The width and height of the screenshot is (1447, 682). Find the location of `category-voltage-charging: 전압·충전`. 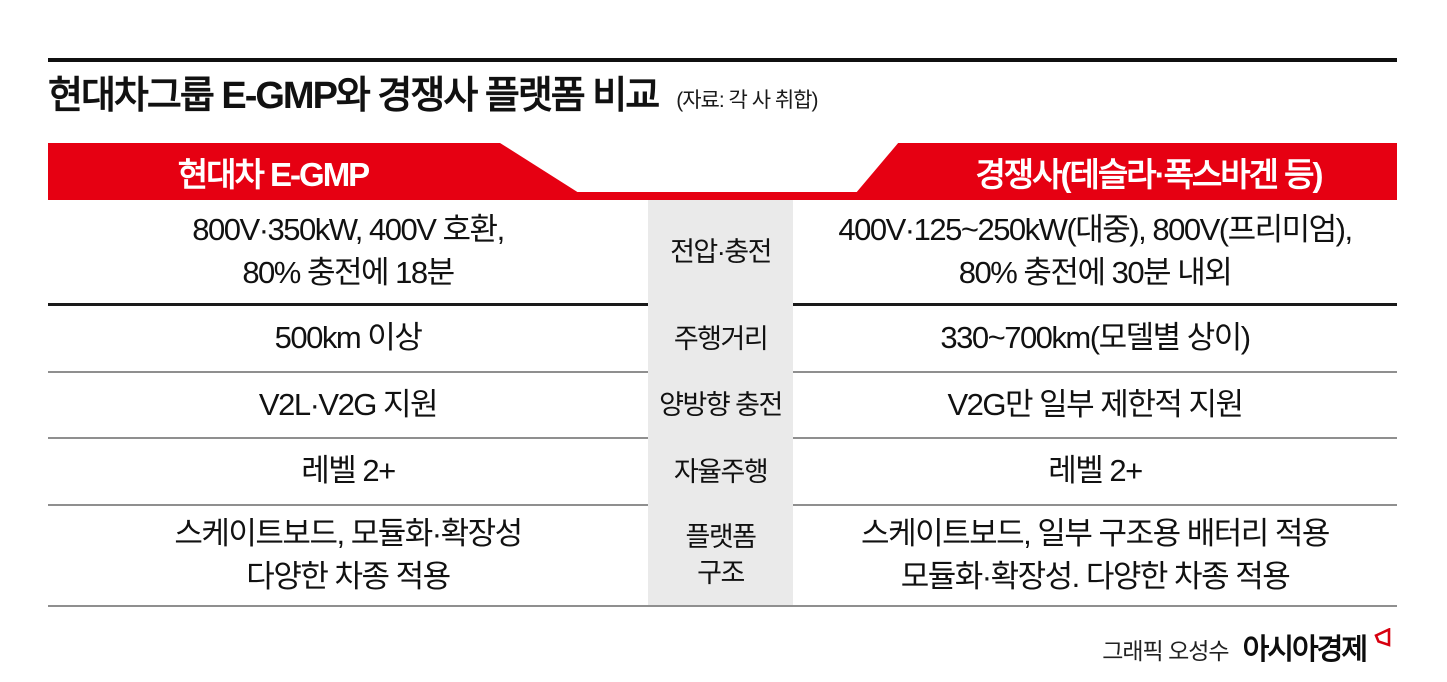

category-voltage-charging: 전압·충전 is located at coordinates (720, 253).